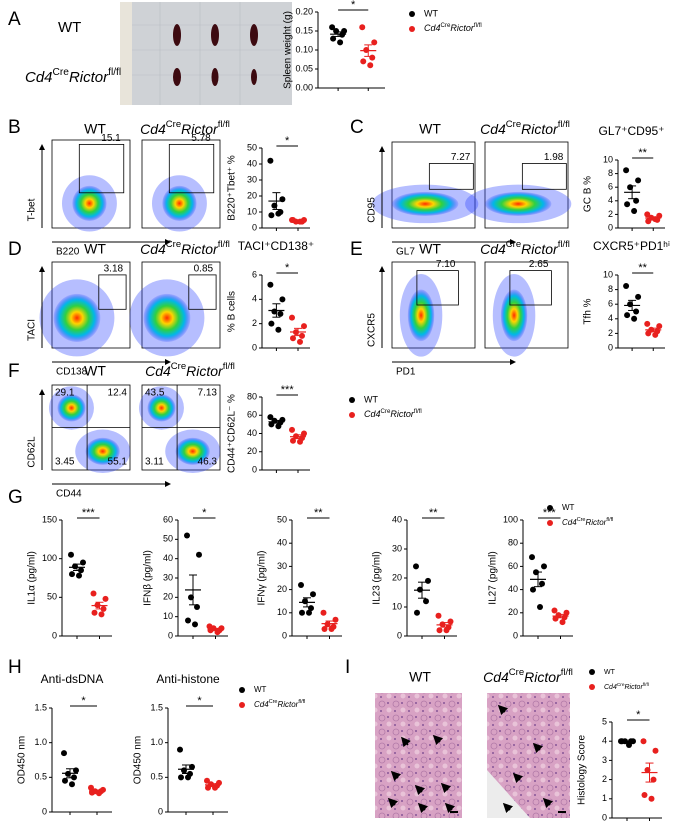 The image size is (676, 840). I want to click on quadrant-value: 12.4, so click(118, 393).